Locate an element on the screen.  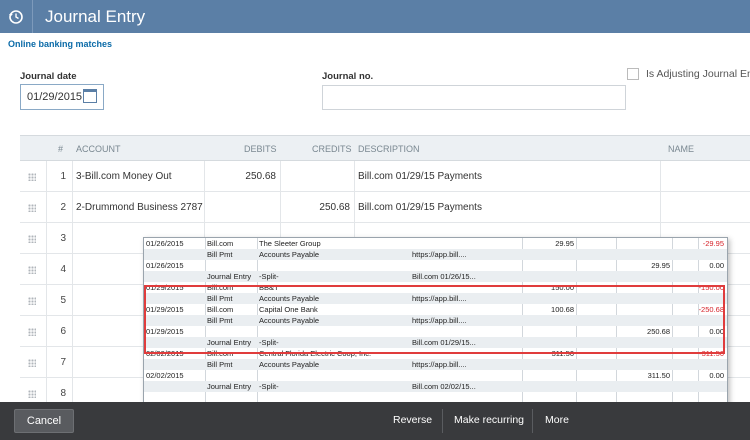
register-cell-name: The Sleeter Group is located at coordinates (290, 243).